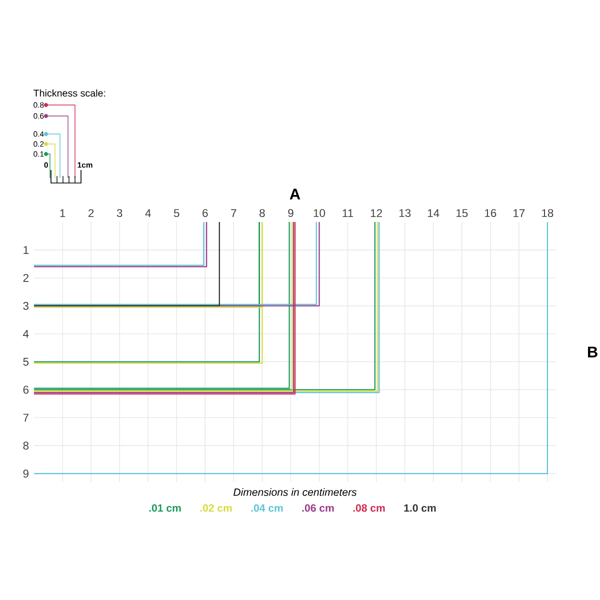  Describe the element at coordinates (295, 194) in the screenshot. I see `x-axis-title: A` at that location.